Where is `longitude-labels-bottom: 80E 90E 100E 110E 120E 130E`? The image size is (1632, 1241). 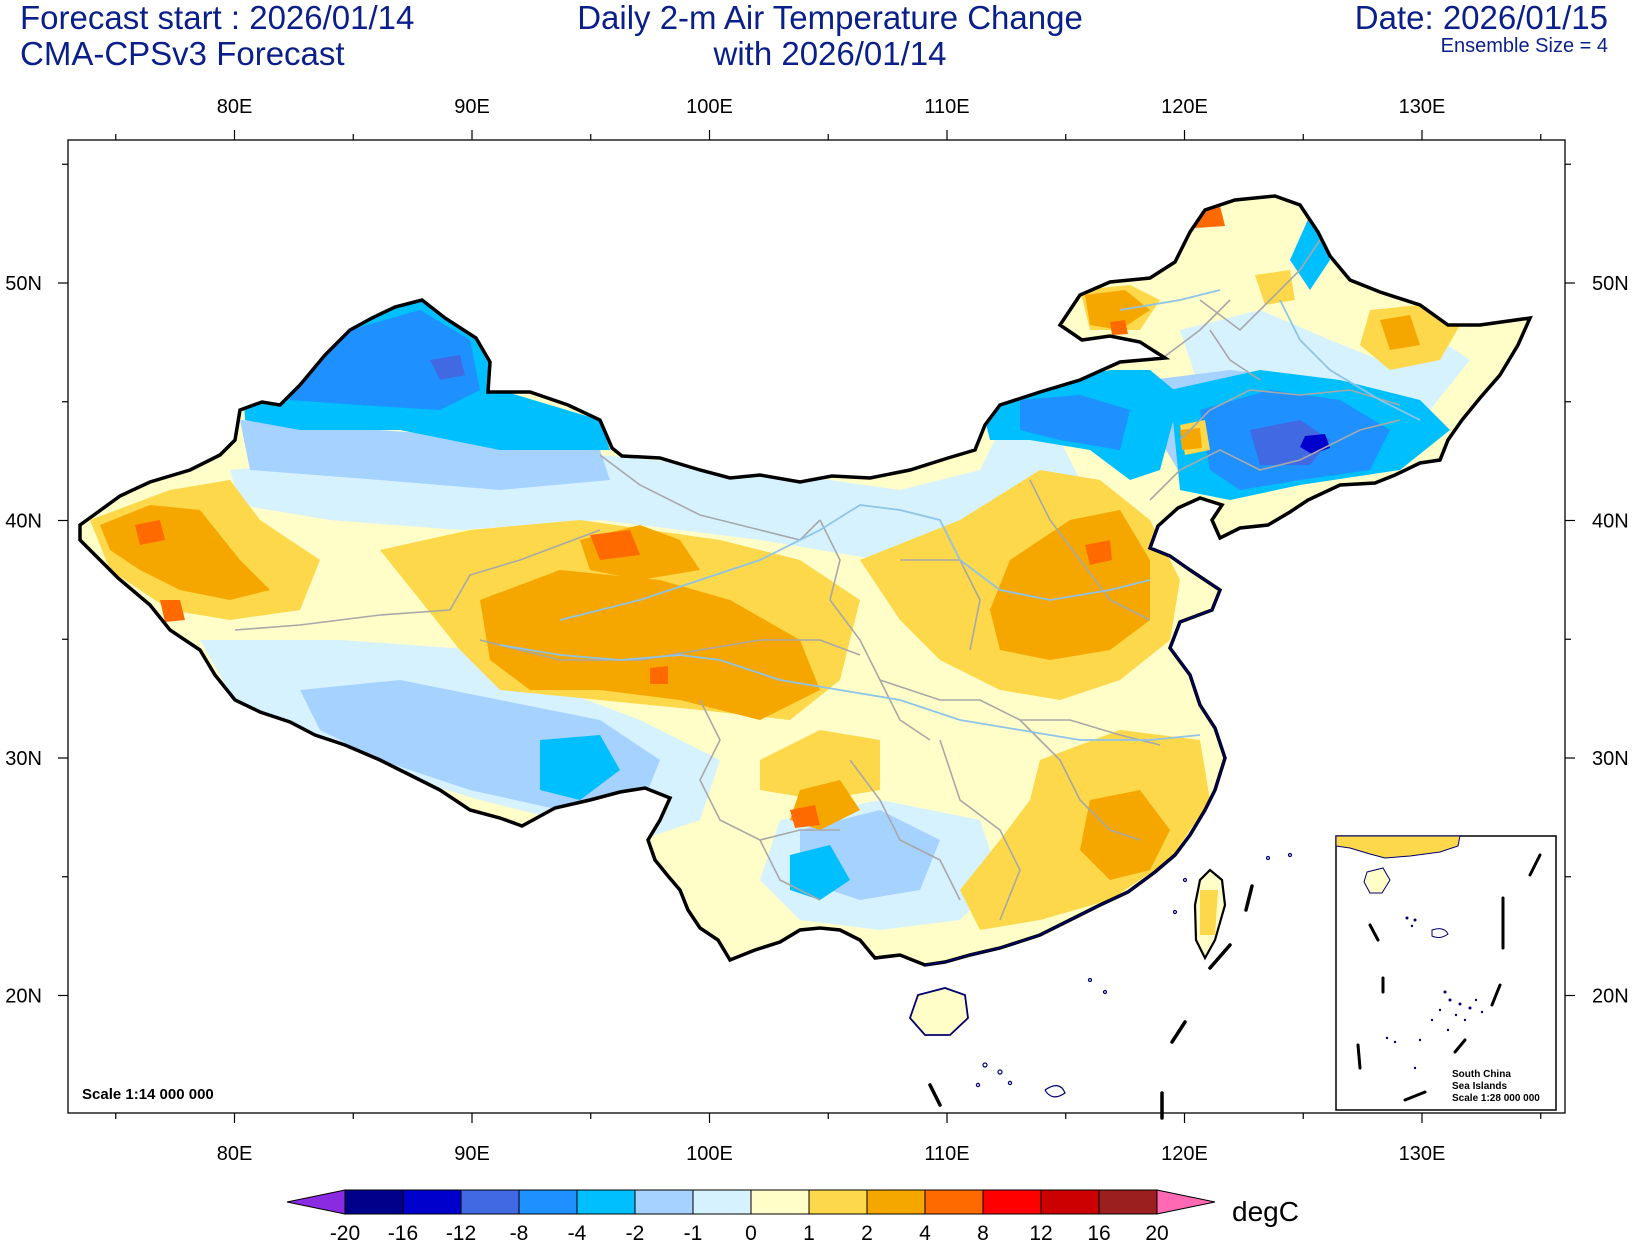
longitude-labels-bottom: 80E 90E 100E 110E 120E 130E is located at coordinates (831, 1154).